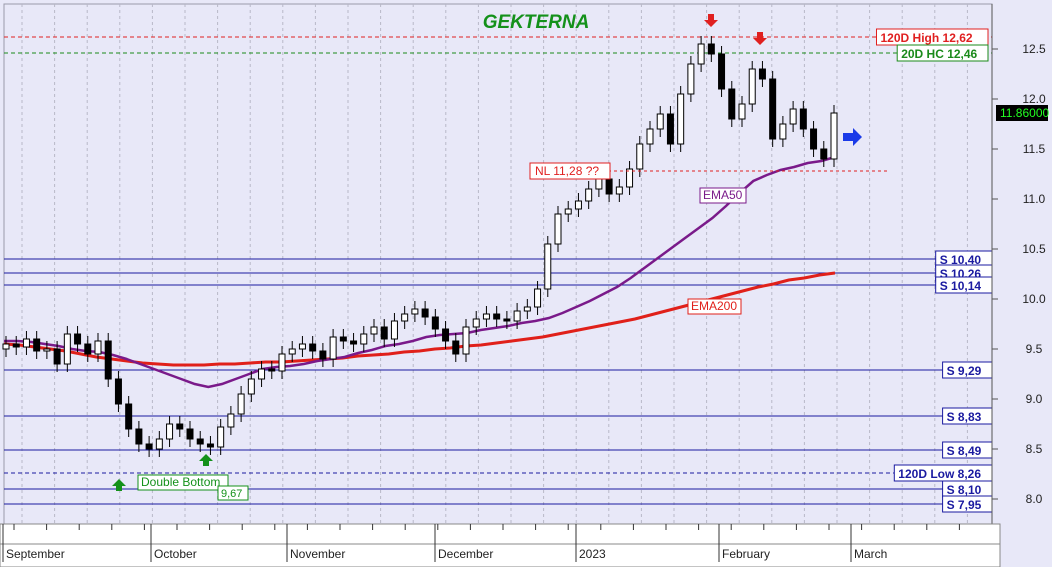 The height and width of the screenshot is (567, 1052). What do you see at coordinates (1034, 399) in the screenshot?
I see `y-tick-label: 9.0` at bounding box center [1034, 399].